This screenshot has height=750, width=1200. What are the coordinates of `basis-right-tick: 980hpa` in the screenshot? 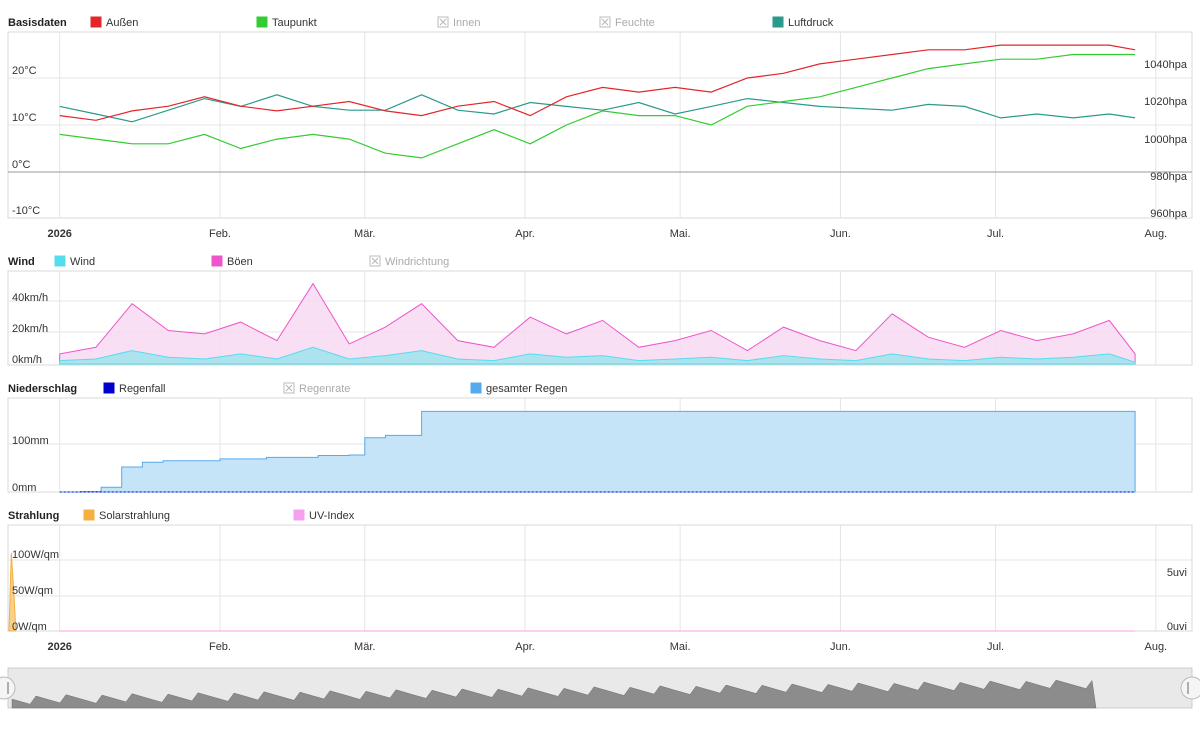 It's located at (1169, 177).